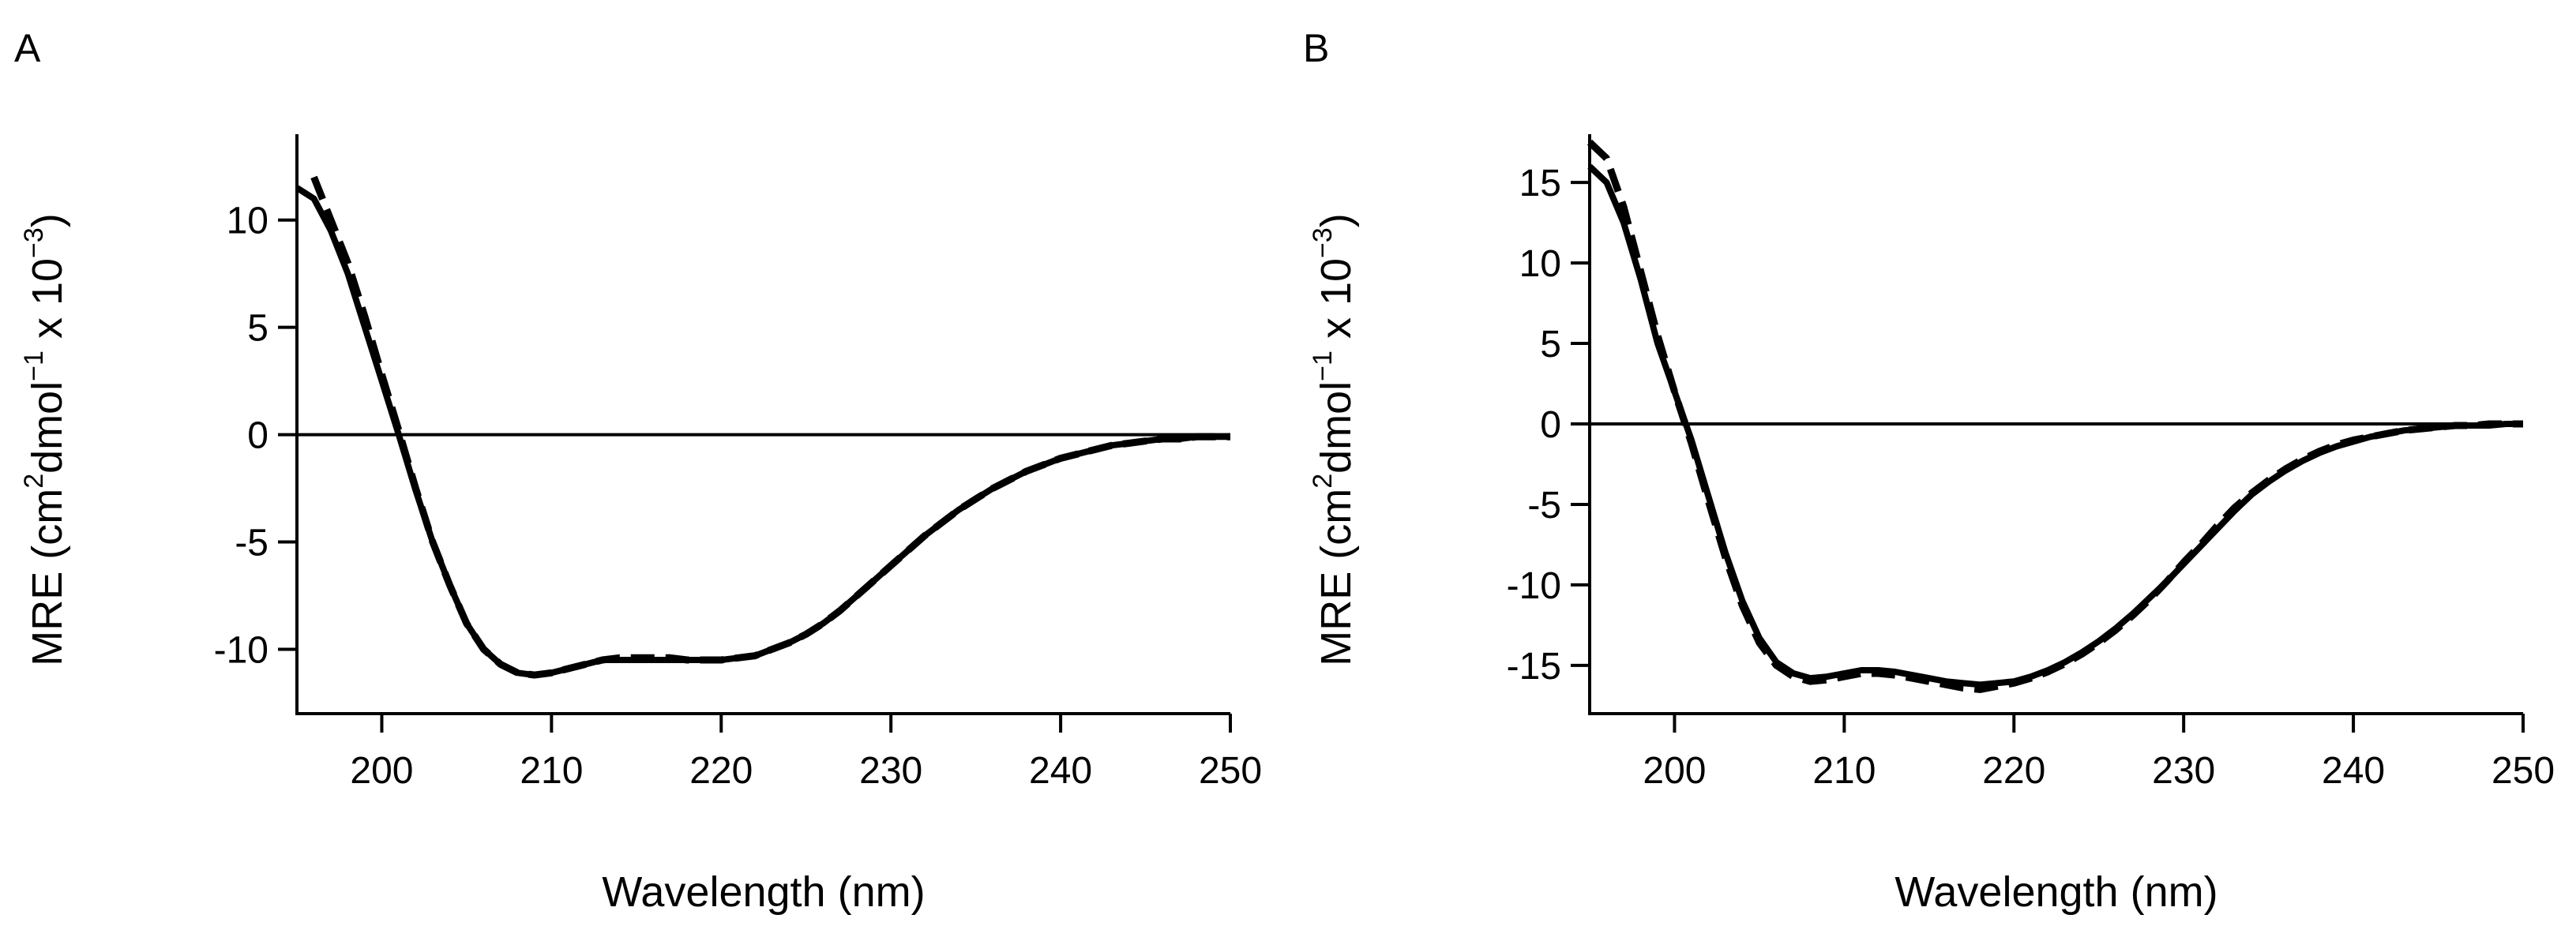 The image size is (2576, 941). I want to click on panel-label: A, so click(27, 48).